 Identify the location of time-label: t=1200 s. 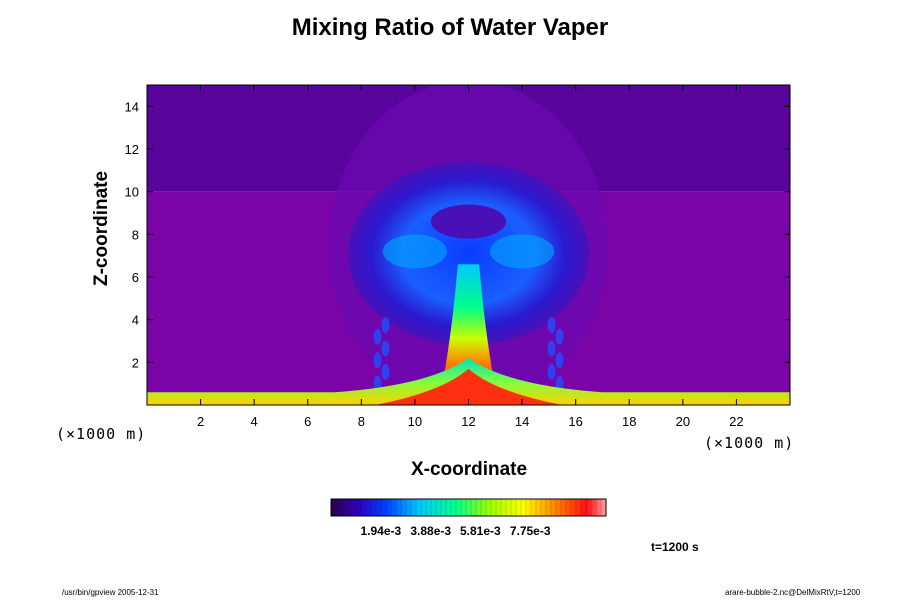
(675, 547).